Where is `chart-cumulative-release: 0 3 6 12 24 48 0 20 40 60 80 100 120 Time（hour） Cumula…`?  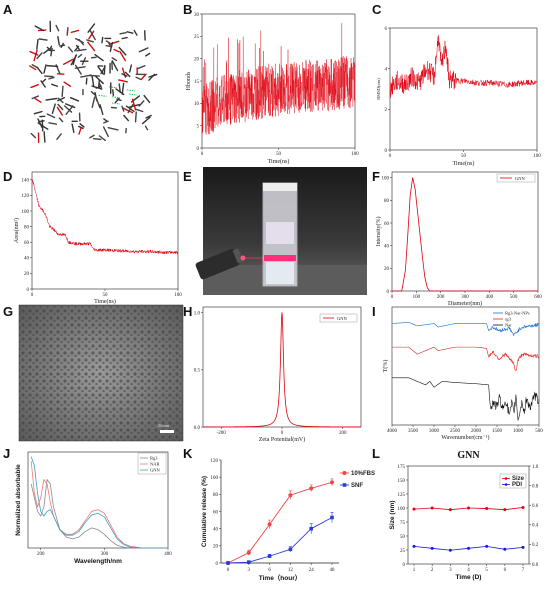
chart-cumulative-release: 0 3 6 12 24 48 0 20 40 60 80 100 120 Time（hour） Cumula… is located at coordinates (288, 520).